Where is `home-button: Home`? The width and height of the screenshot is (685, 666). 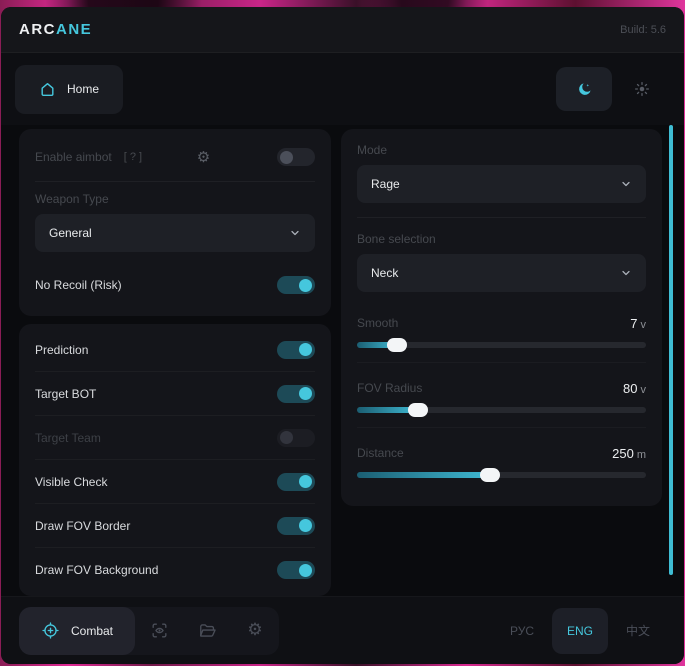
home-button: Home is located at coordinates (69, 89).